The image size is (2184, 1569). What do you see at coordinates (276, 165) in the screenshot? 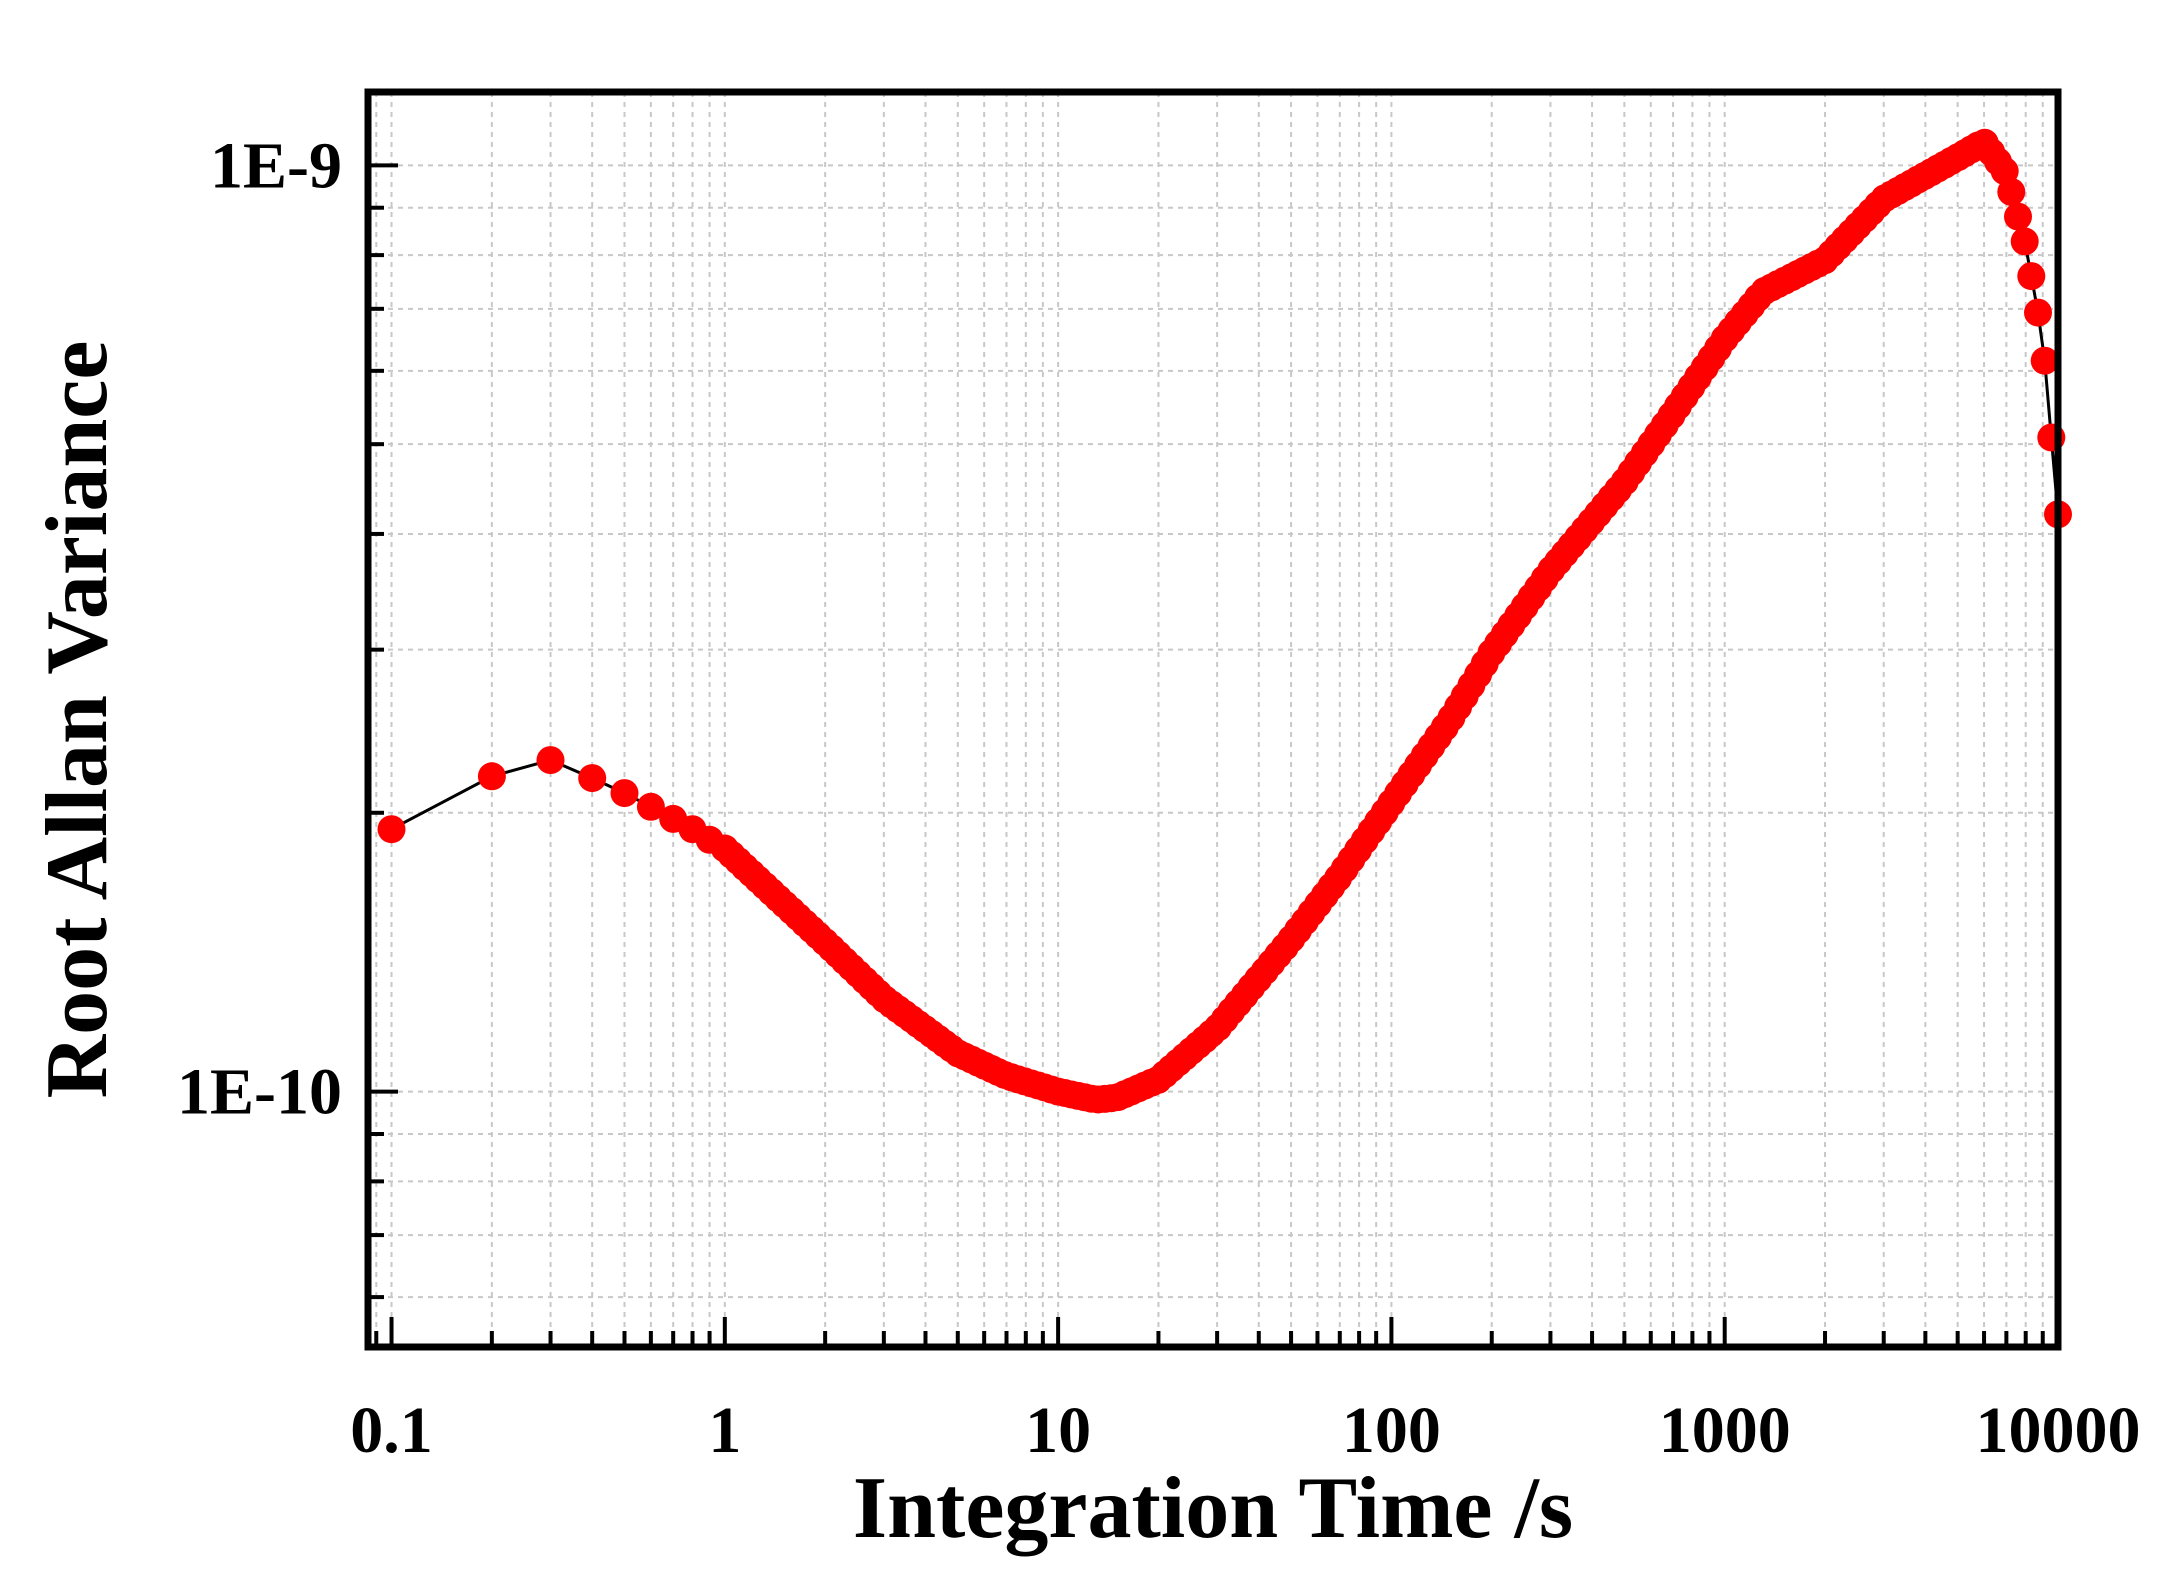
I see `y-tick-label: 1E-9` at bounding box center [276, 165].